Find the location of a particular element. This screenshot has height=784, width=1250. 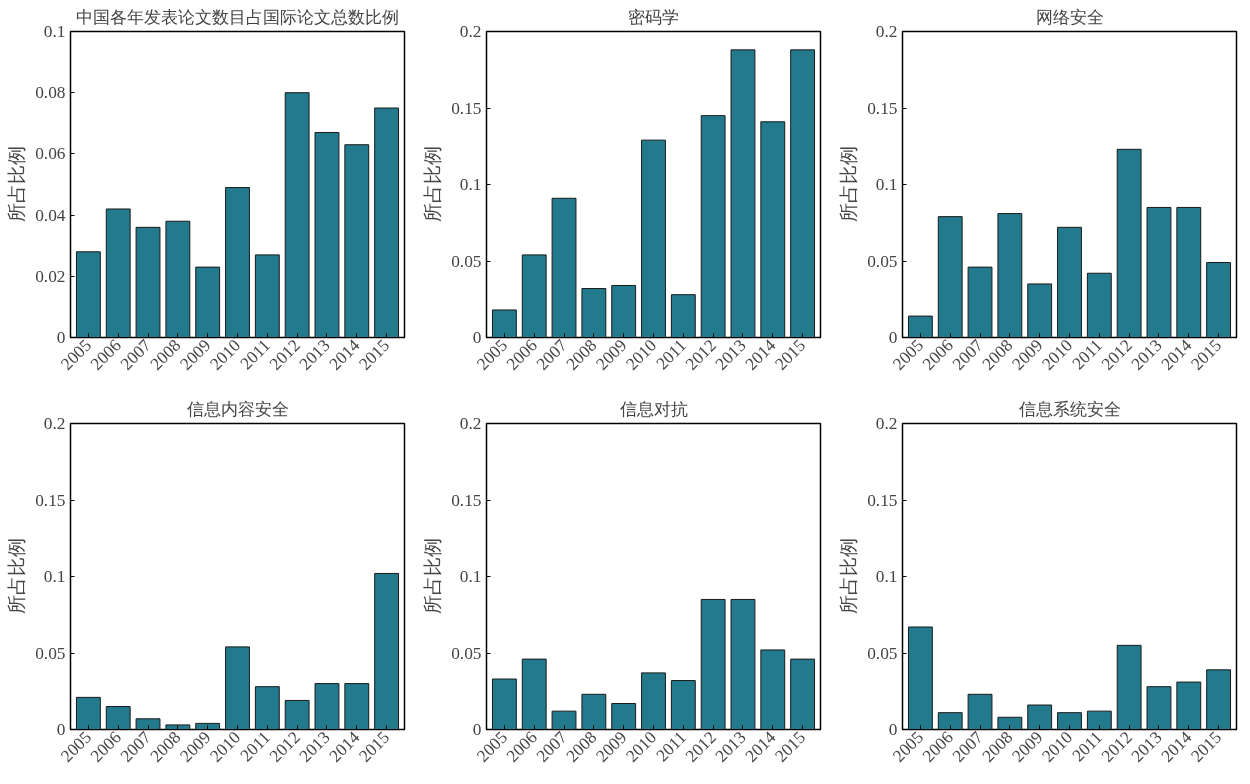

chart-title: 信息系统安全 is located at coordinates (1069, 409).